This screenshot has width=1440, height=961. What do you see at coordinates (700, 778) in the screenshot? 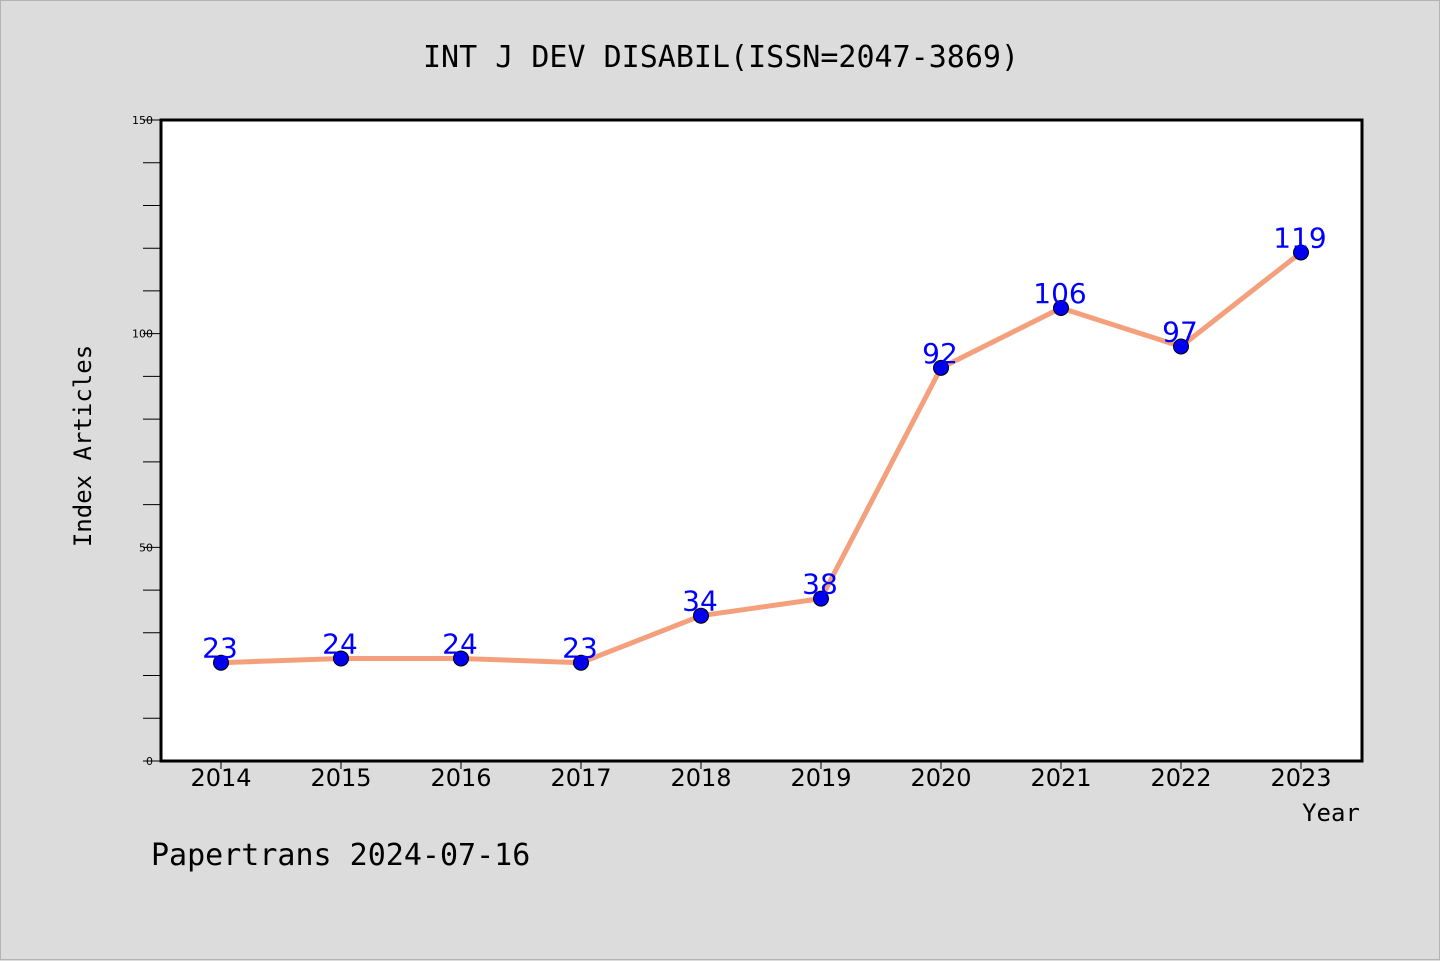
I see `x-tick-label: 2018` at bounding box center [700, 778].